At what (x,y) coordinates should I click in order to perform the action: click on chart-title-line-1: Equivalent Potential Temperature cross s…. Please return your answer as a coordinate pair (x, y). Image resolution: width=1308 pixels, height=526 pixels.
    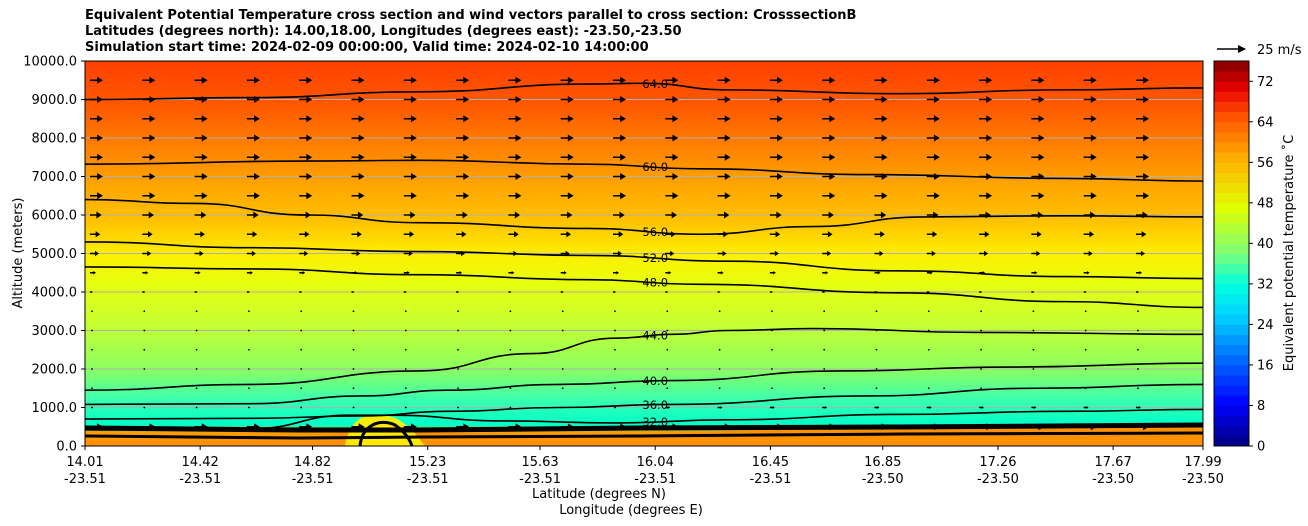
    Looking at the image, I should click on (471, 15).